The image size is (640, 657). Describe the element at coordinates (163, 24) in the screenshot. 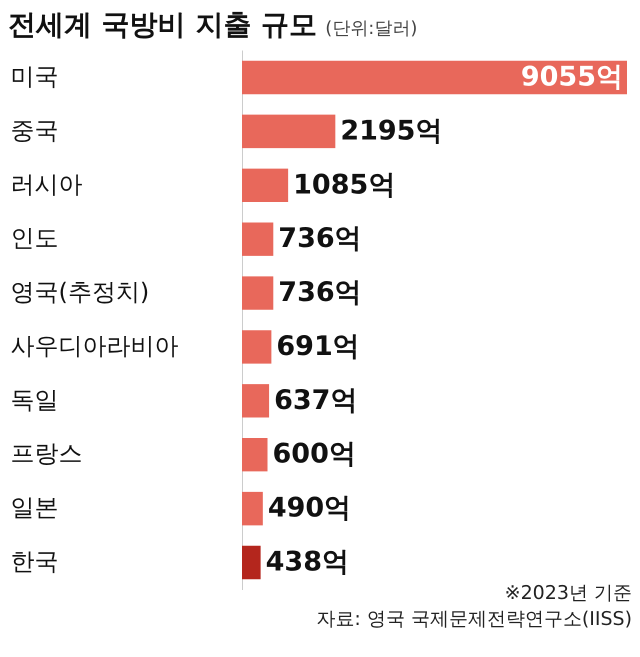

I see `chart-title: 전세계 국방비 지출 규모` at that location.